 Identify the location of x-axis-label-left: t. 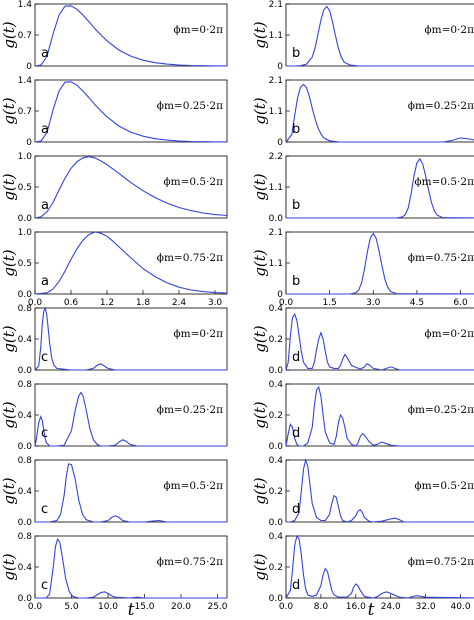
(131, 610).